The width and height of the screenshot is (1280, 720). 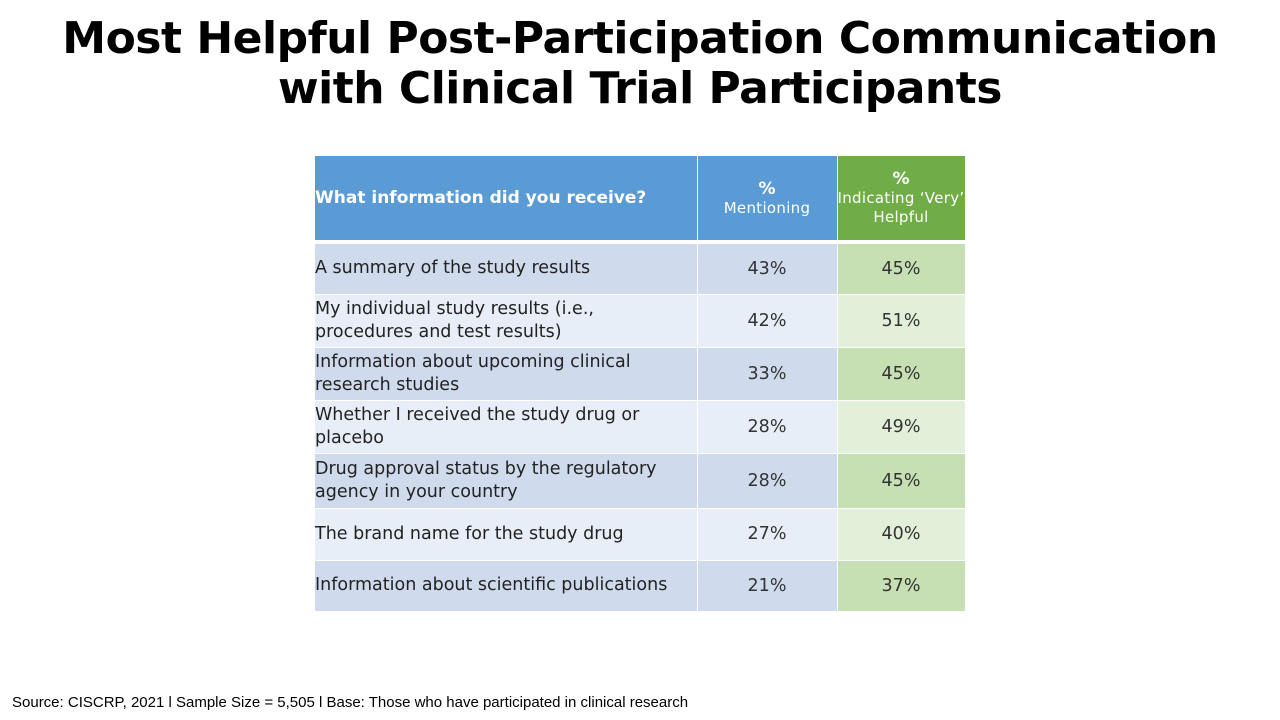 I want to click on header-very-helpful-label: Indicating ‘Very’ Helpful, so click(x=901, y=207).